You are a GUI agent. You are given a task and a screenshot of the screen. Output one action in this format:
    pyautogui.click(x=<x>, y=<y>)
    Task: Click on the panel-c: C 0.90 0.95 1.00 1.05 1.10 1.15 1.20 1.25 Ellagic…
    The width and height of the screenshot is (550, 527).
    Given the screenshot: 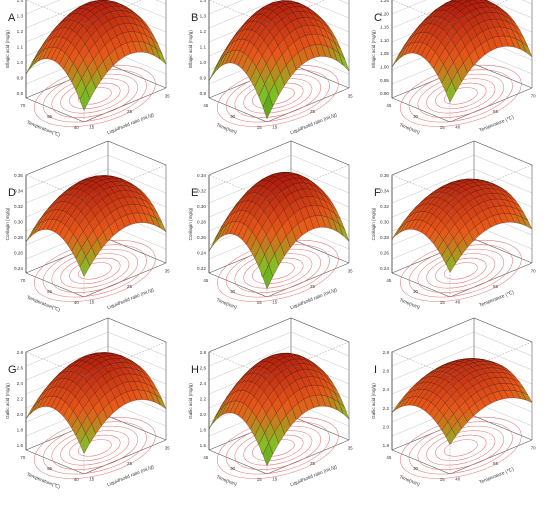 What is the action you would take?
    pyautogui.click(x=453, y=68)
    